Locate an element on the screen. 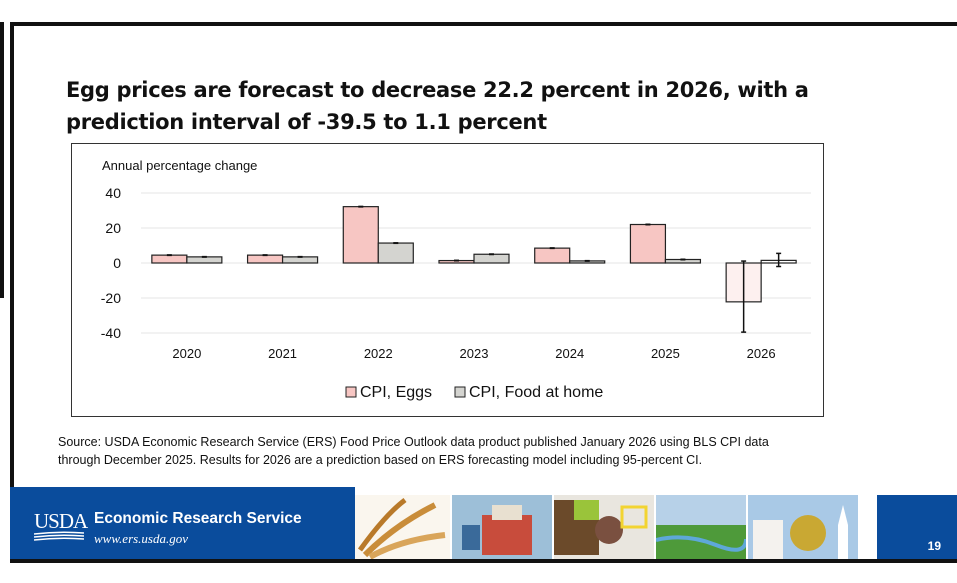 Image resolution: width=957 pixels, height=583 pixels. y-tick-label: -20 is located at coordinates (111, 298).